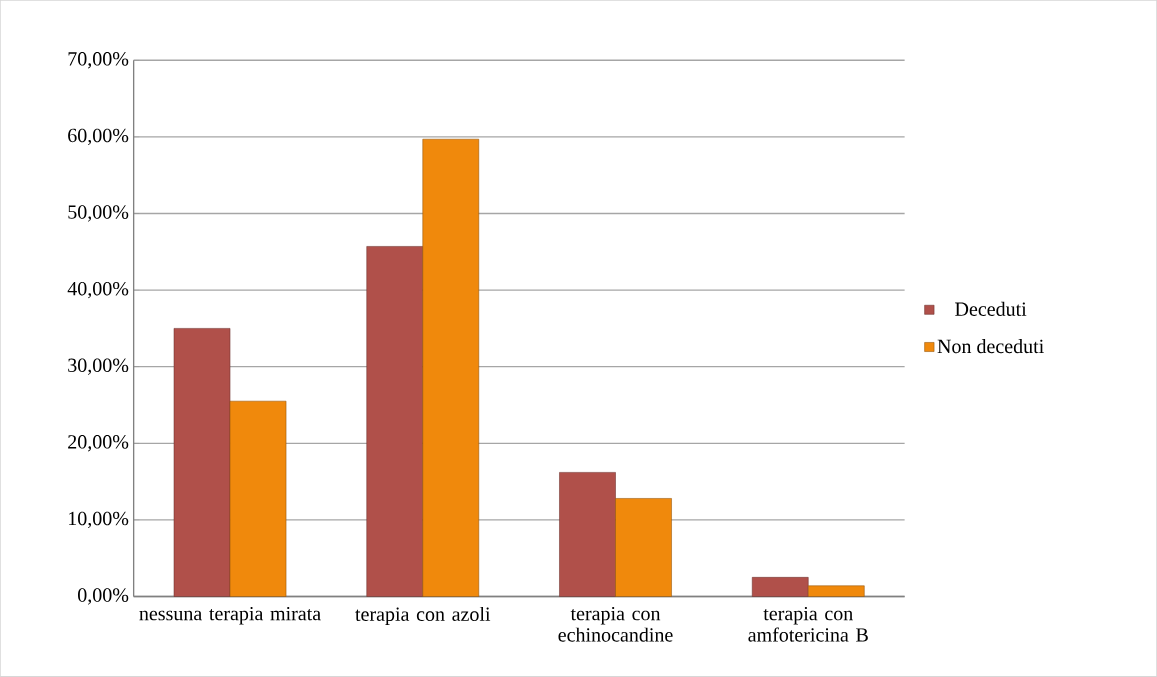  Describe the element at coordinates (990, 346) in the screenshot. I see `legend-label: Non deceduti` at that location.